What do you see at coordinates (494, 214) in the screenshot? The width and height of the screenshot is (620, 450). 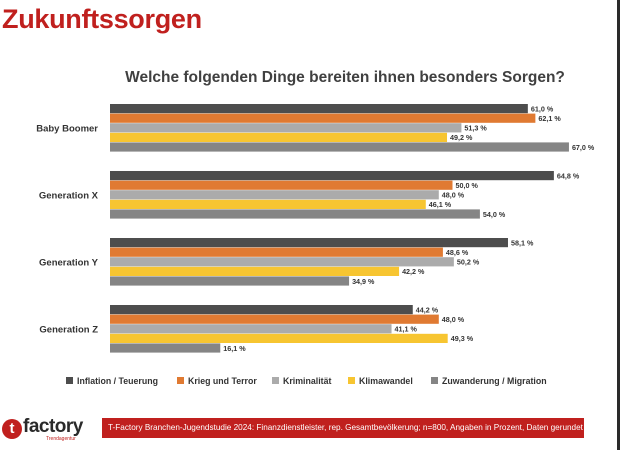 I see `data-label: 54,0 %` at bounding box center [494, 214].